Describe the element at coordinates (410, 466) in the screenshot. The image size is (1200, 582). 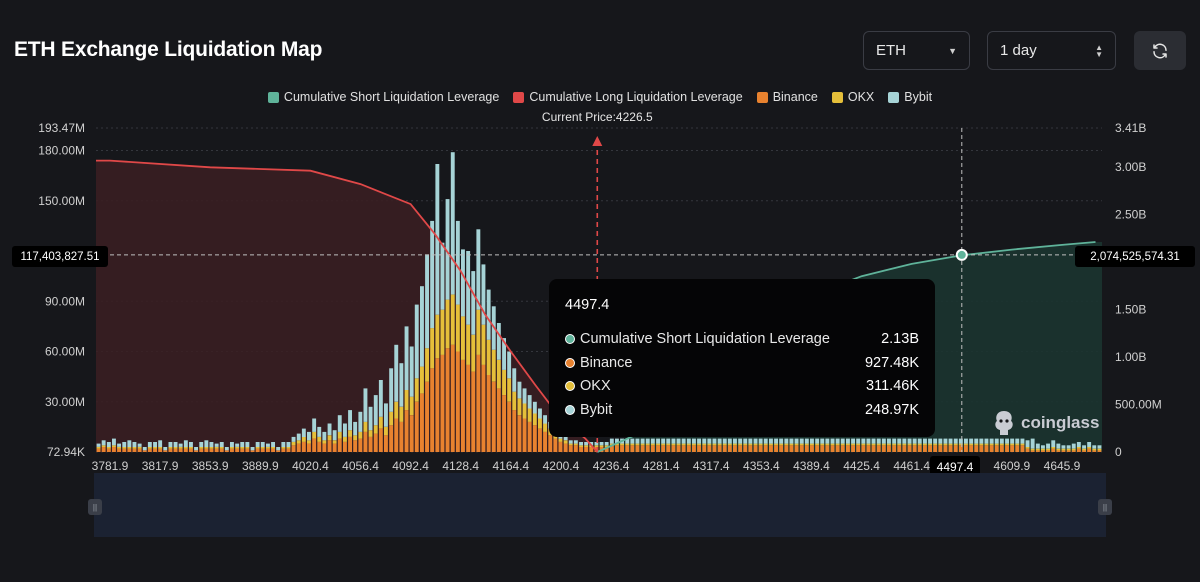
I see `x-tick-label: 4092.4` at that location.